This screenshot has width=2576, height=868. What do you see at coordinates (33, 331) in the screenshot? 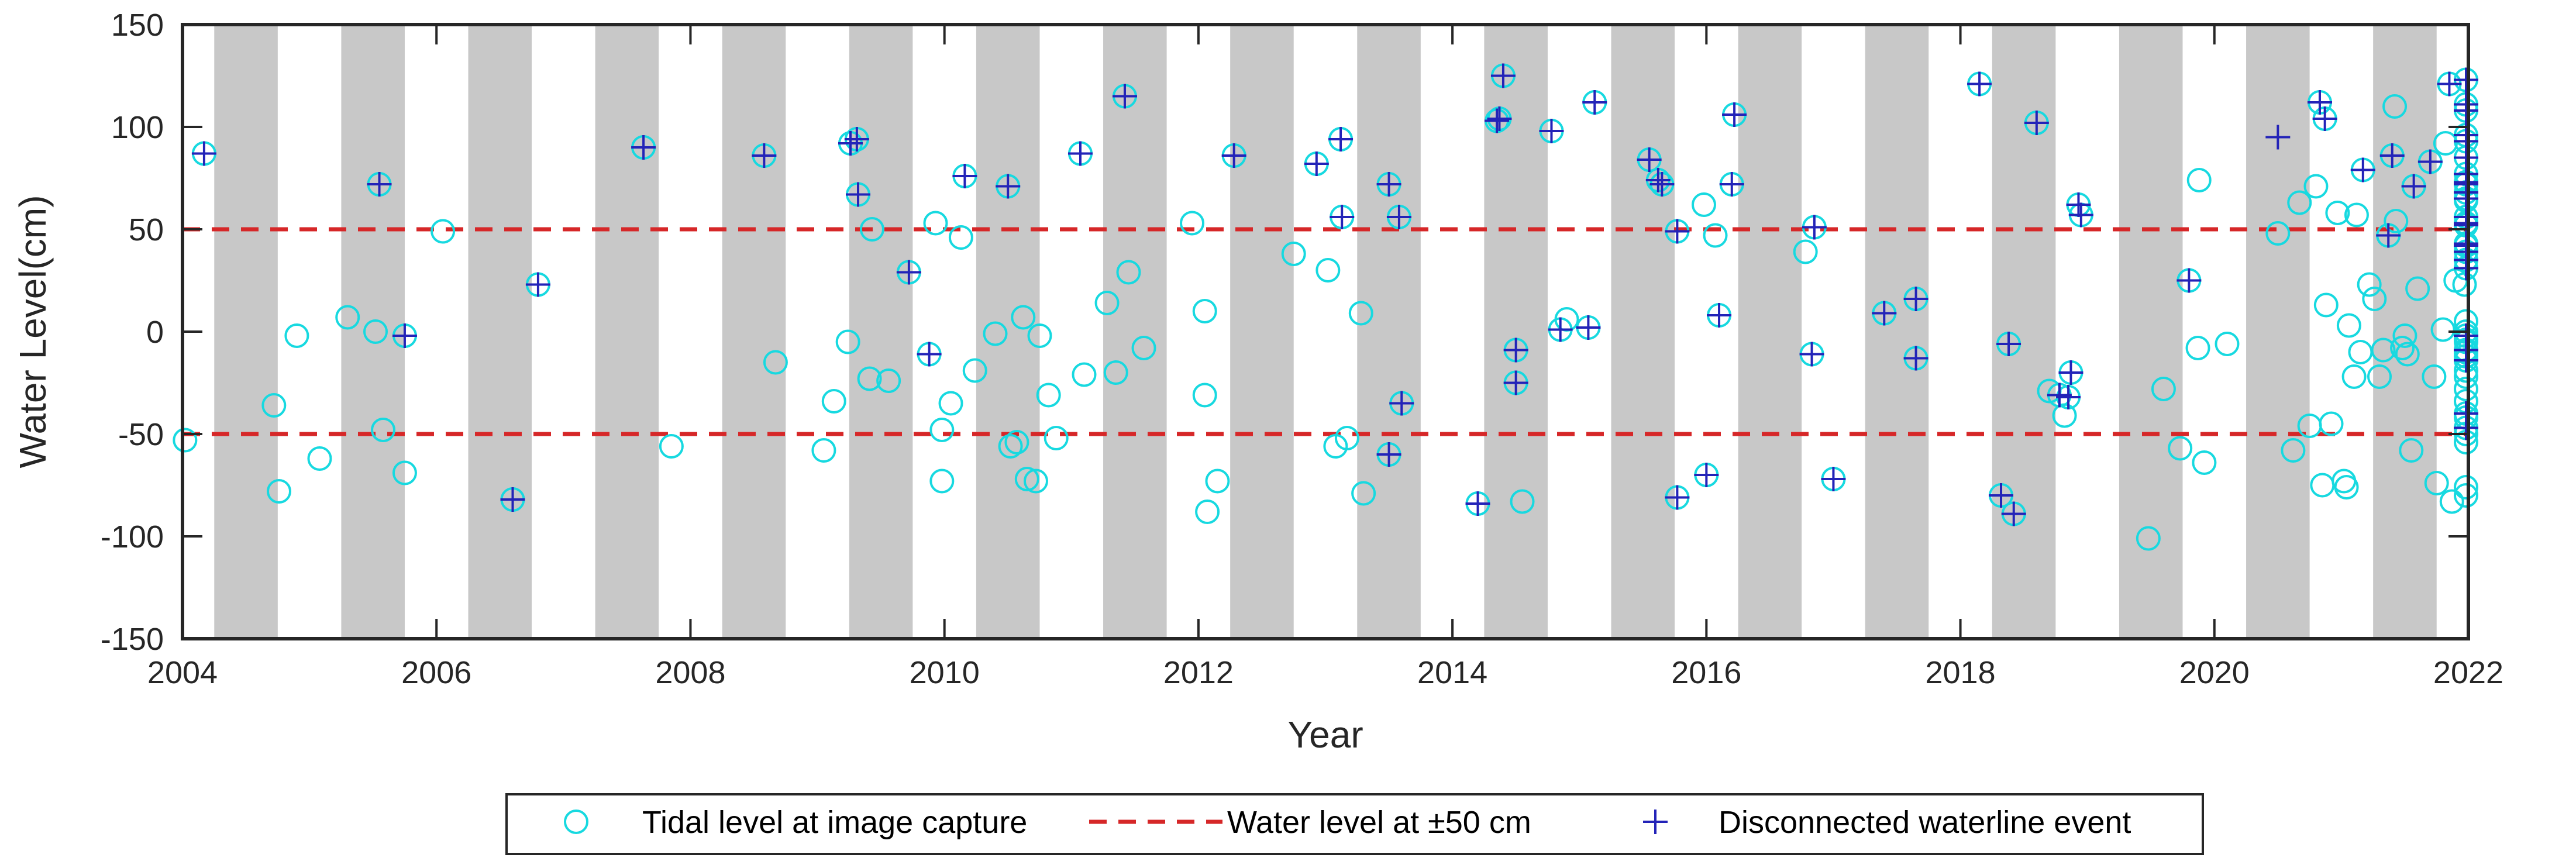
I see `y-axis-label: Water Level(cm)` at bounding box center [33, 331].